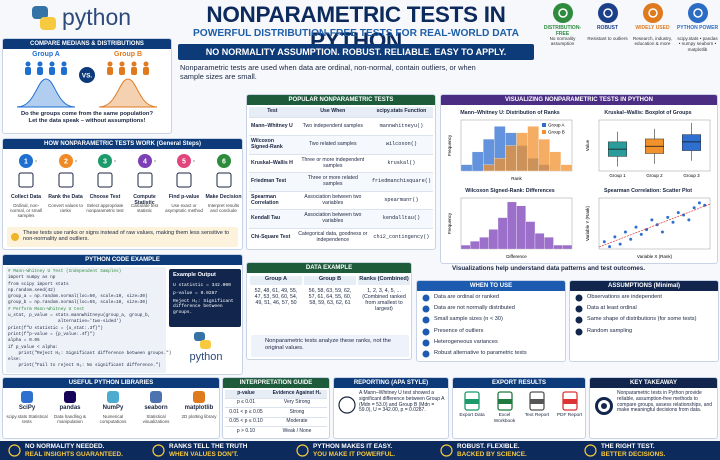  Describe the element at coordinates (199, 336) in the screenshot. I see `logo-blue` at that location.